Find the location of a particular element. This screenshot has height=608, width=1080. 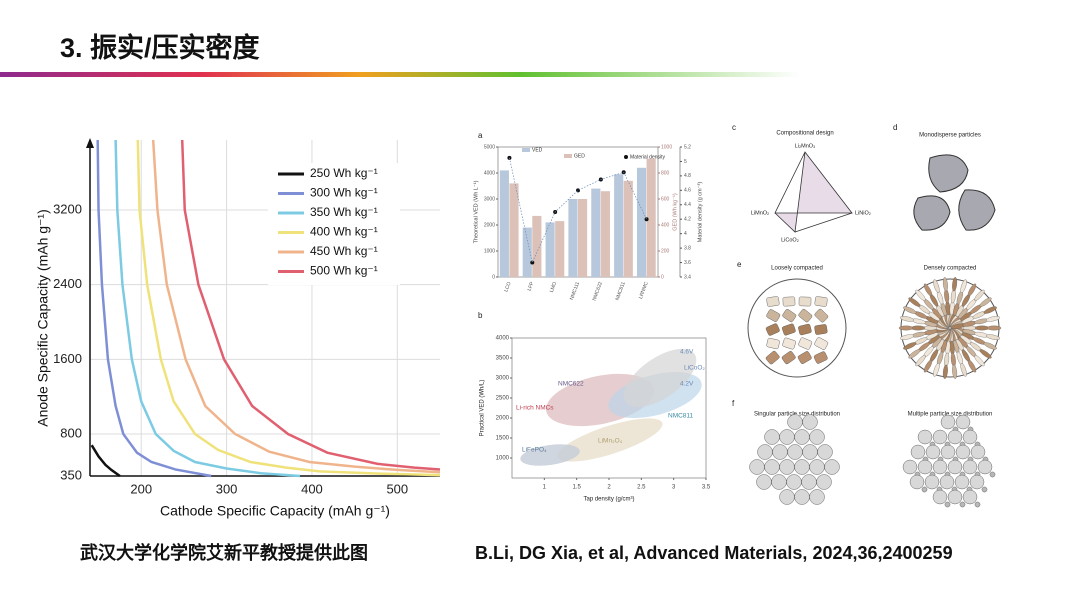

y-tick-label: 2500 is located at coordinates (503, 399).